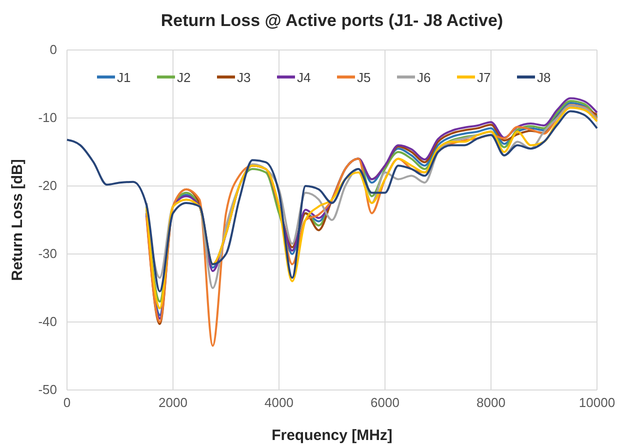  I want to click on legend-label: J3, so click(244, 77).